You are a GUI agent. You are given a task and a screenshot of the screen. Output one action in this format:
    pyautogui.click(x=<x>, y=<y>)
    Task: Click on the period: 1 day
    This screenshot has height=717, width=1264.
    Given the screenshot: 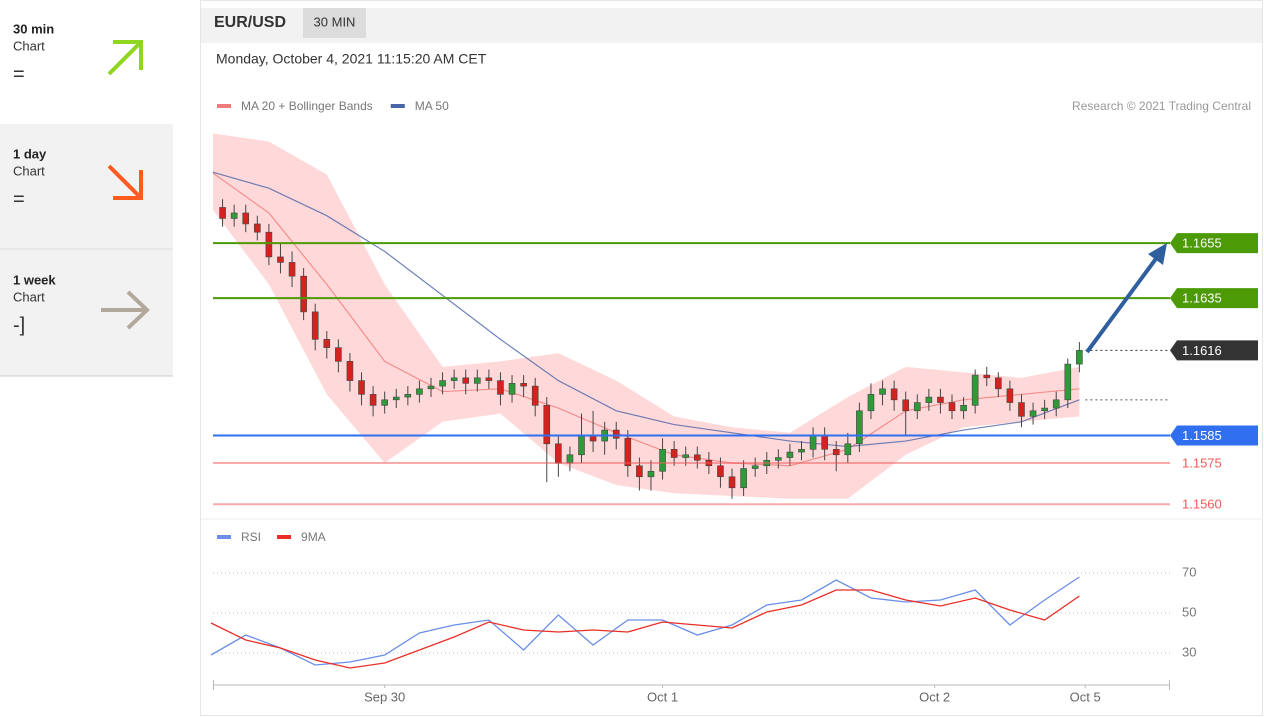 What is the action you would take?
    pyautogui.click(x=30, y=153)
    